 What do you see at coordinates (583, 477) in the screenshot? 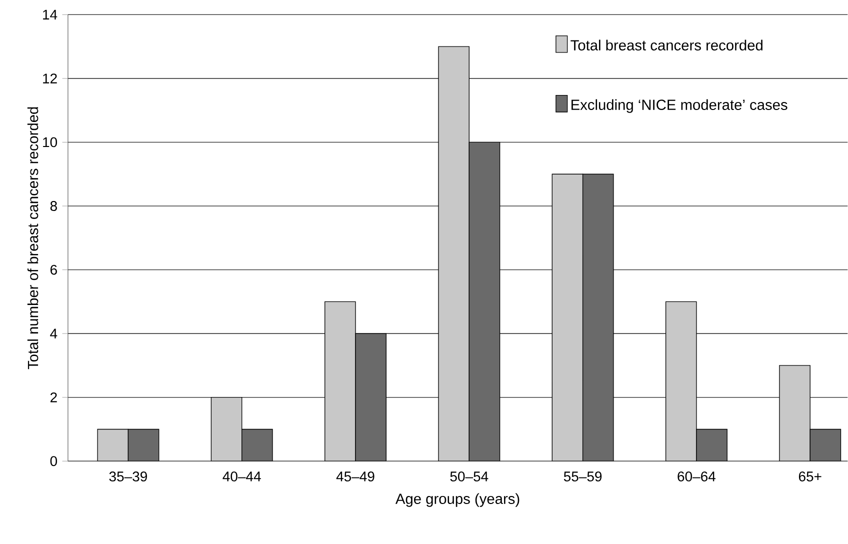
I see `x-tick-label: 55–59` at bounding box center [583, 477].